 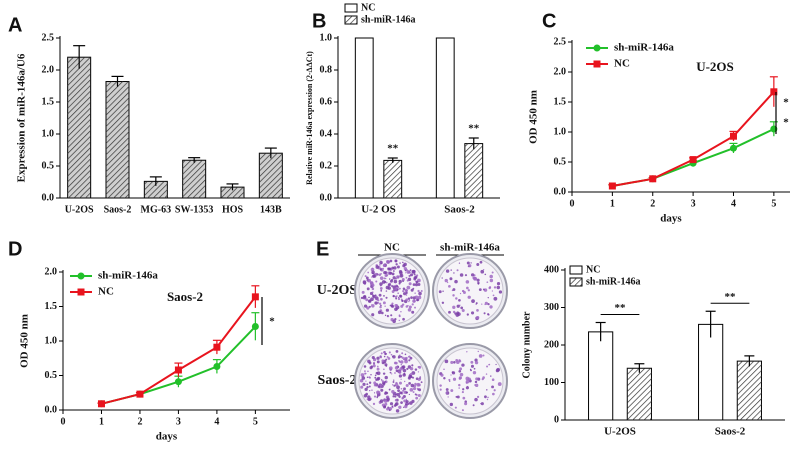 I want to click on annotation: **, so click(x=621, y=308).